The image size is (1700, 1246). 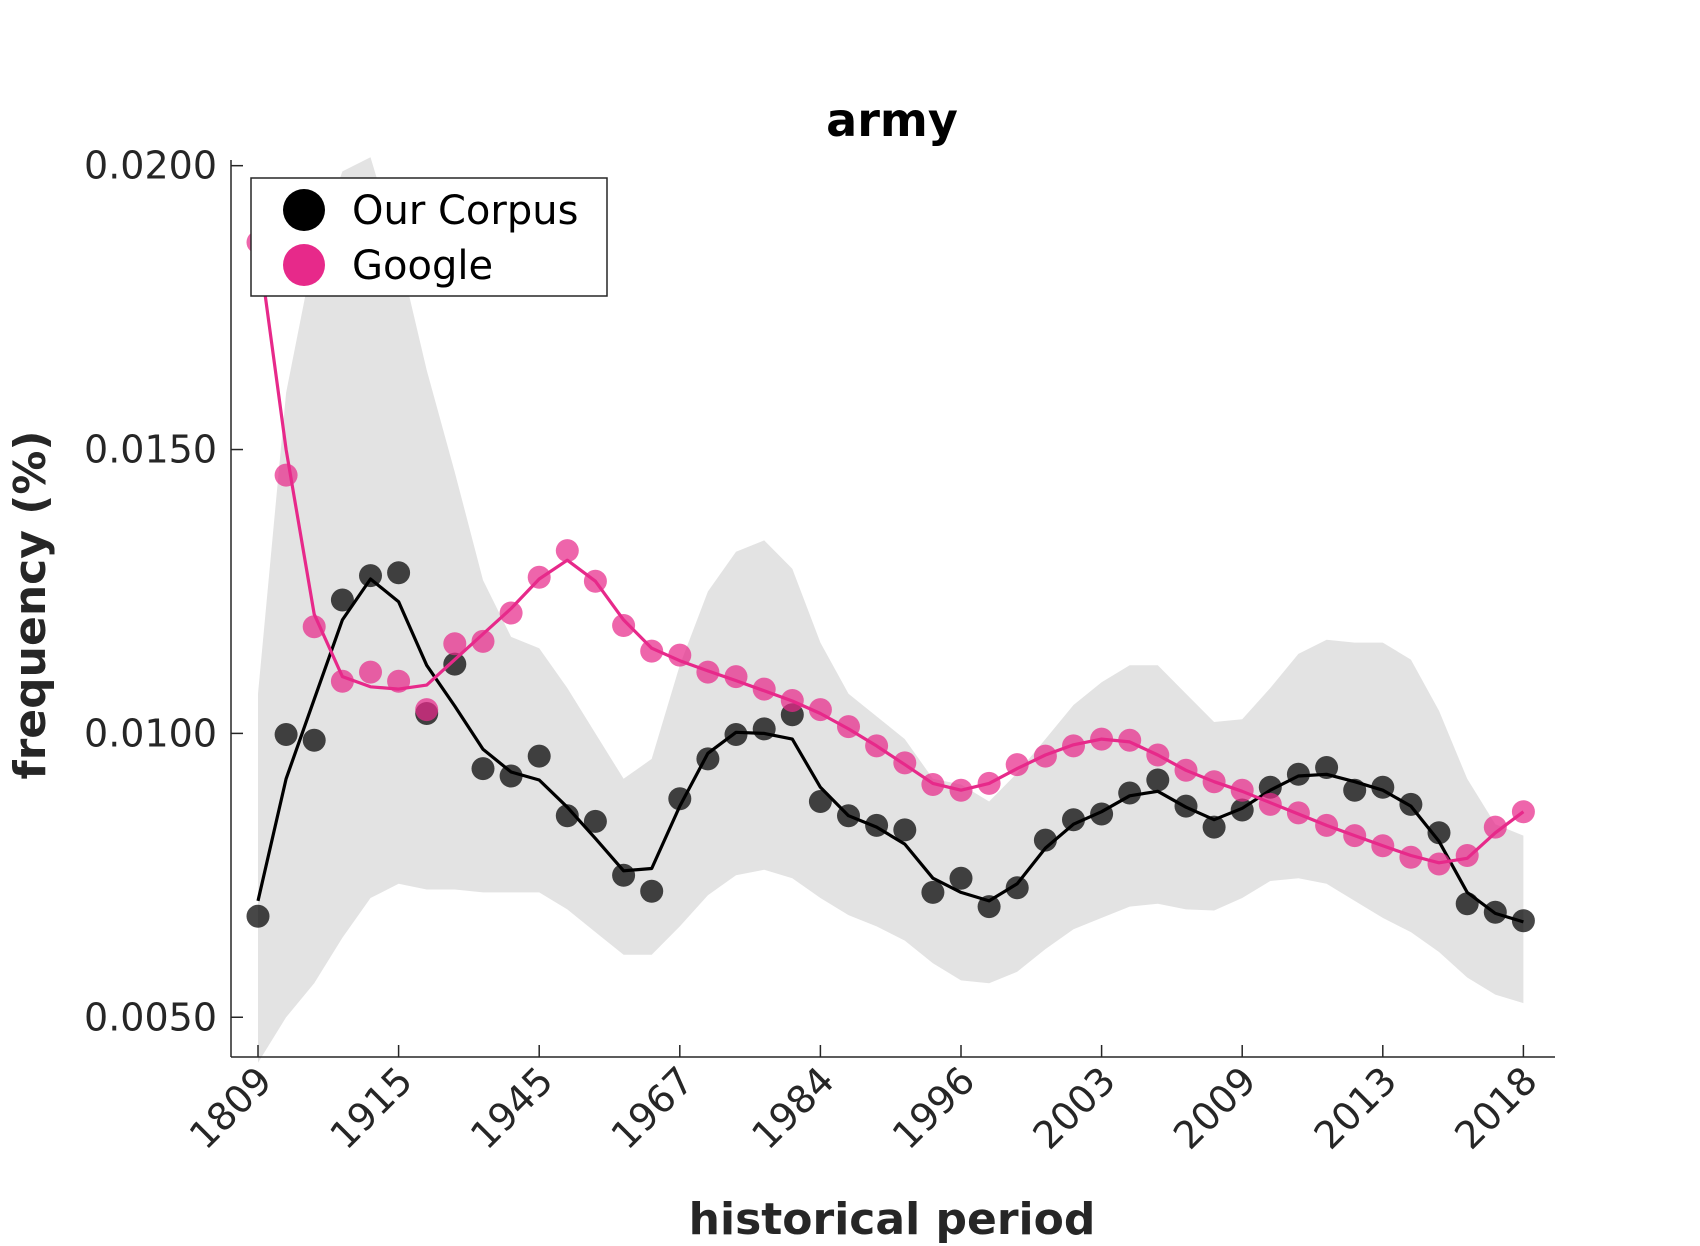 I want to click on legend: Our Corpus Google, so click(x=429, y=237).